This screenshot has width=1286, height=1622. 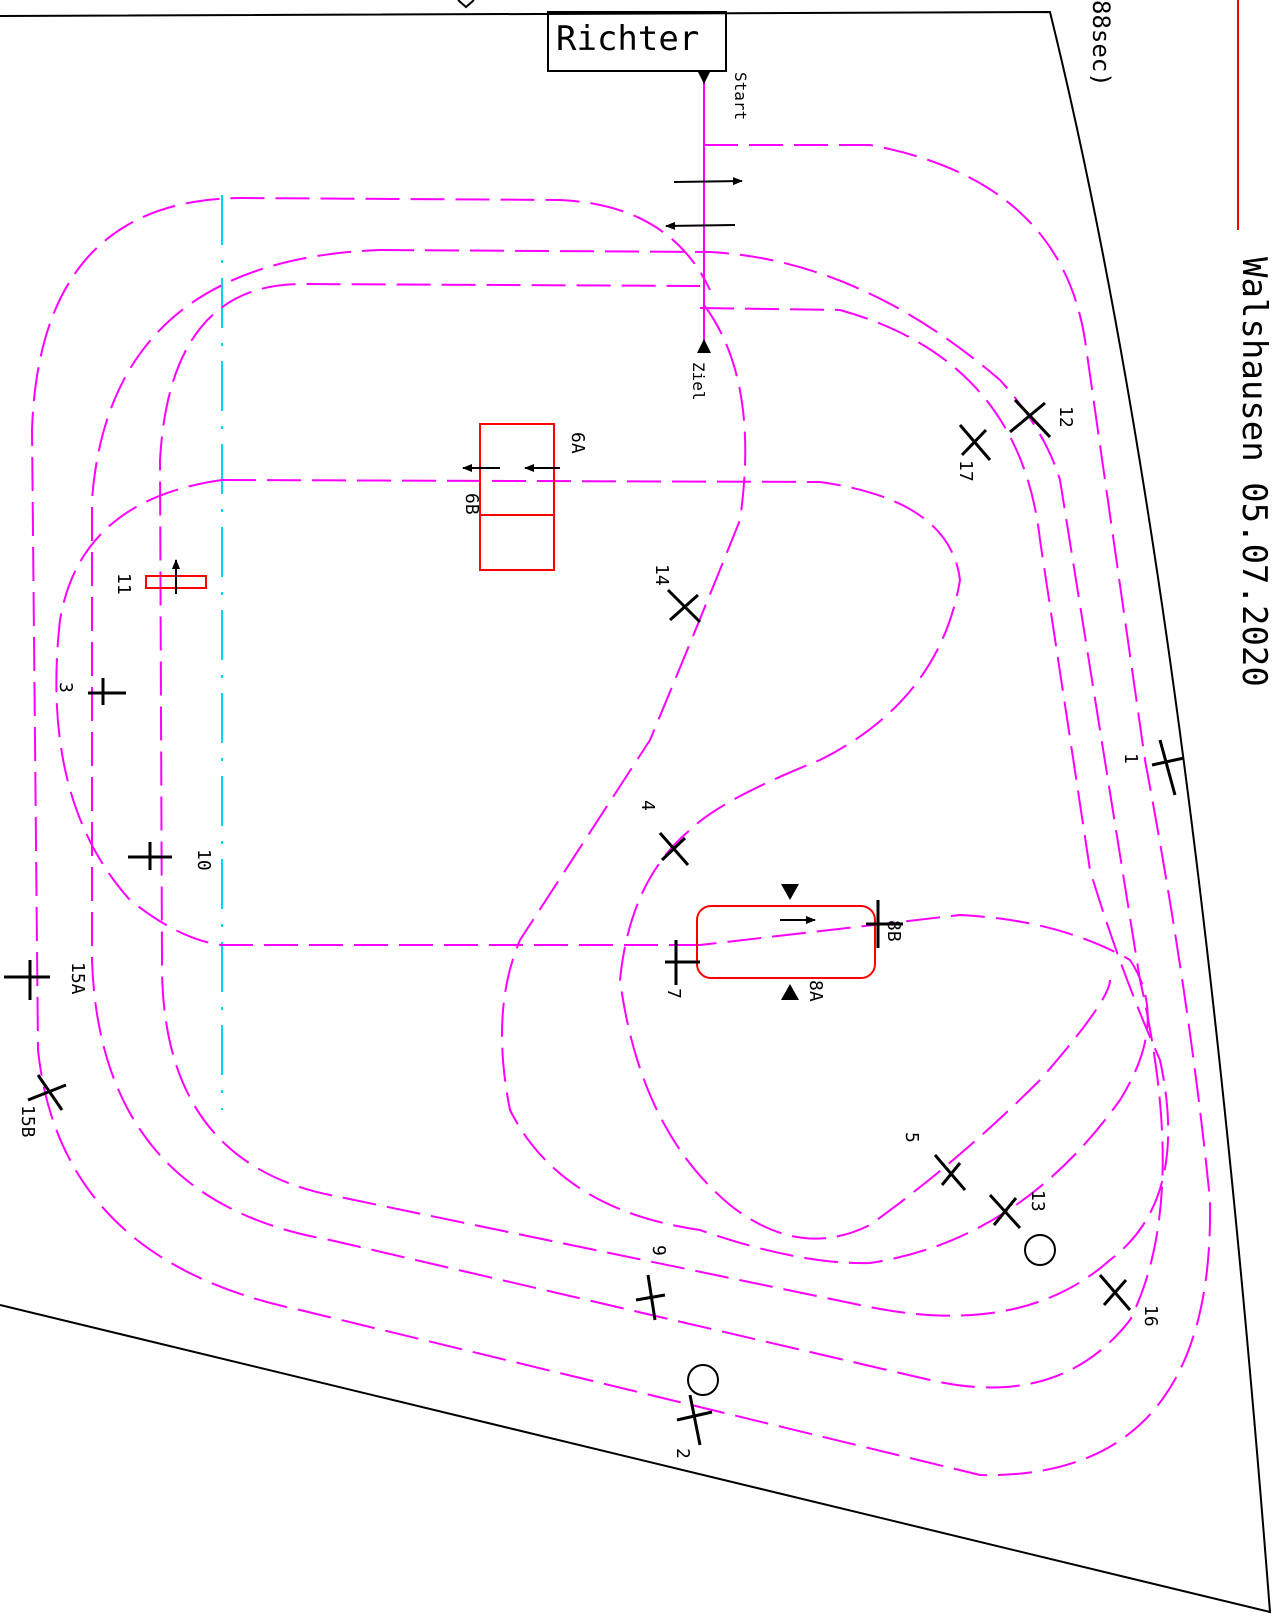 What do you see at coordinates (1130, 758) in the screenshot?
I see `obstacle-label-1: 1` at bounding box center [1130, 758].